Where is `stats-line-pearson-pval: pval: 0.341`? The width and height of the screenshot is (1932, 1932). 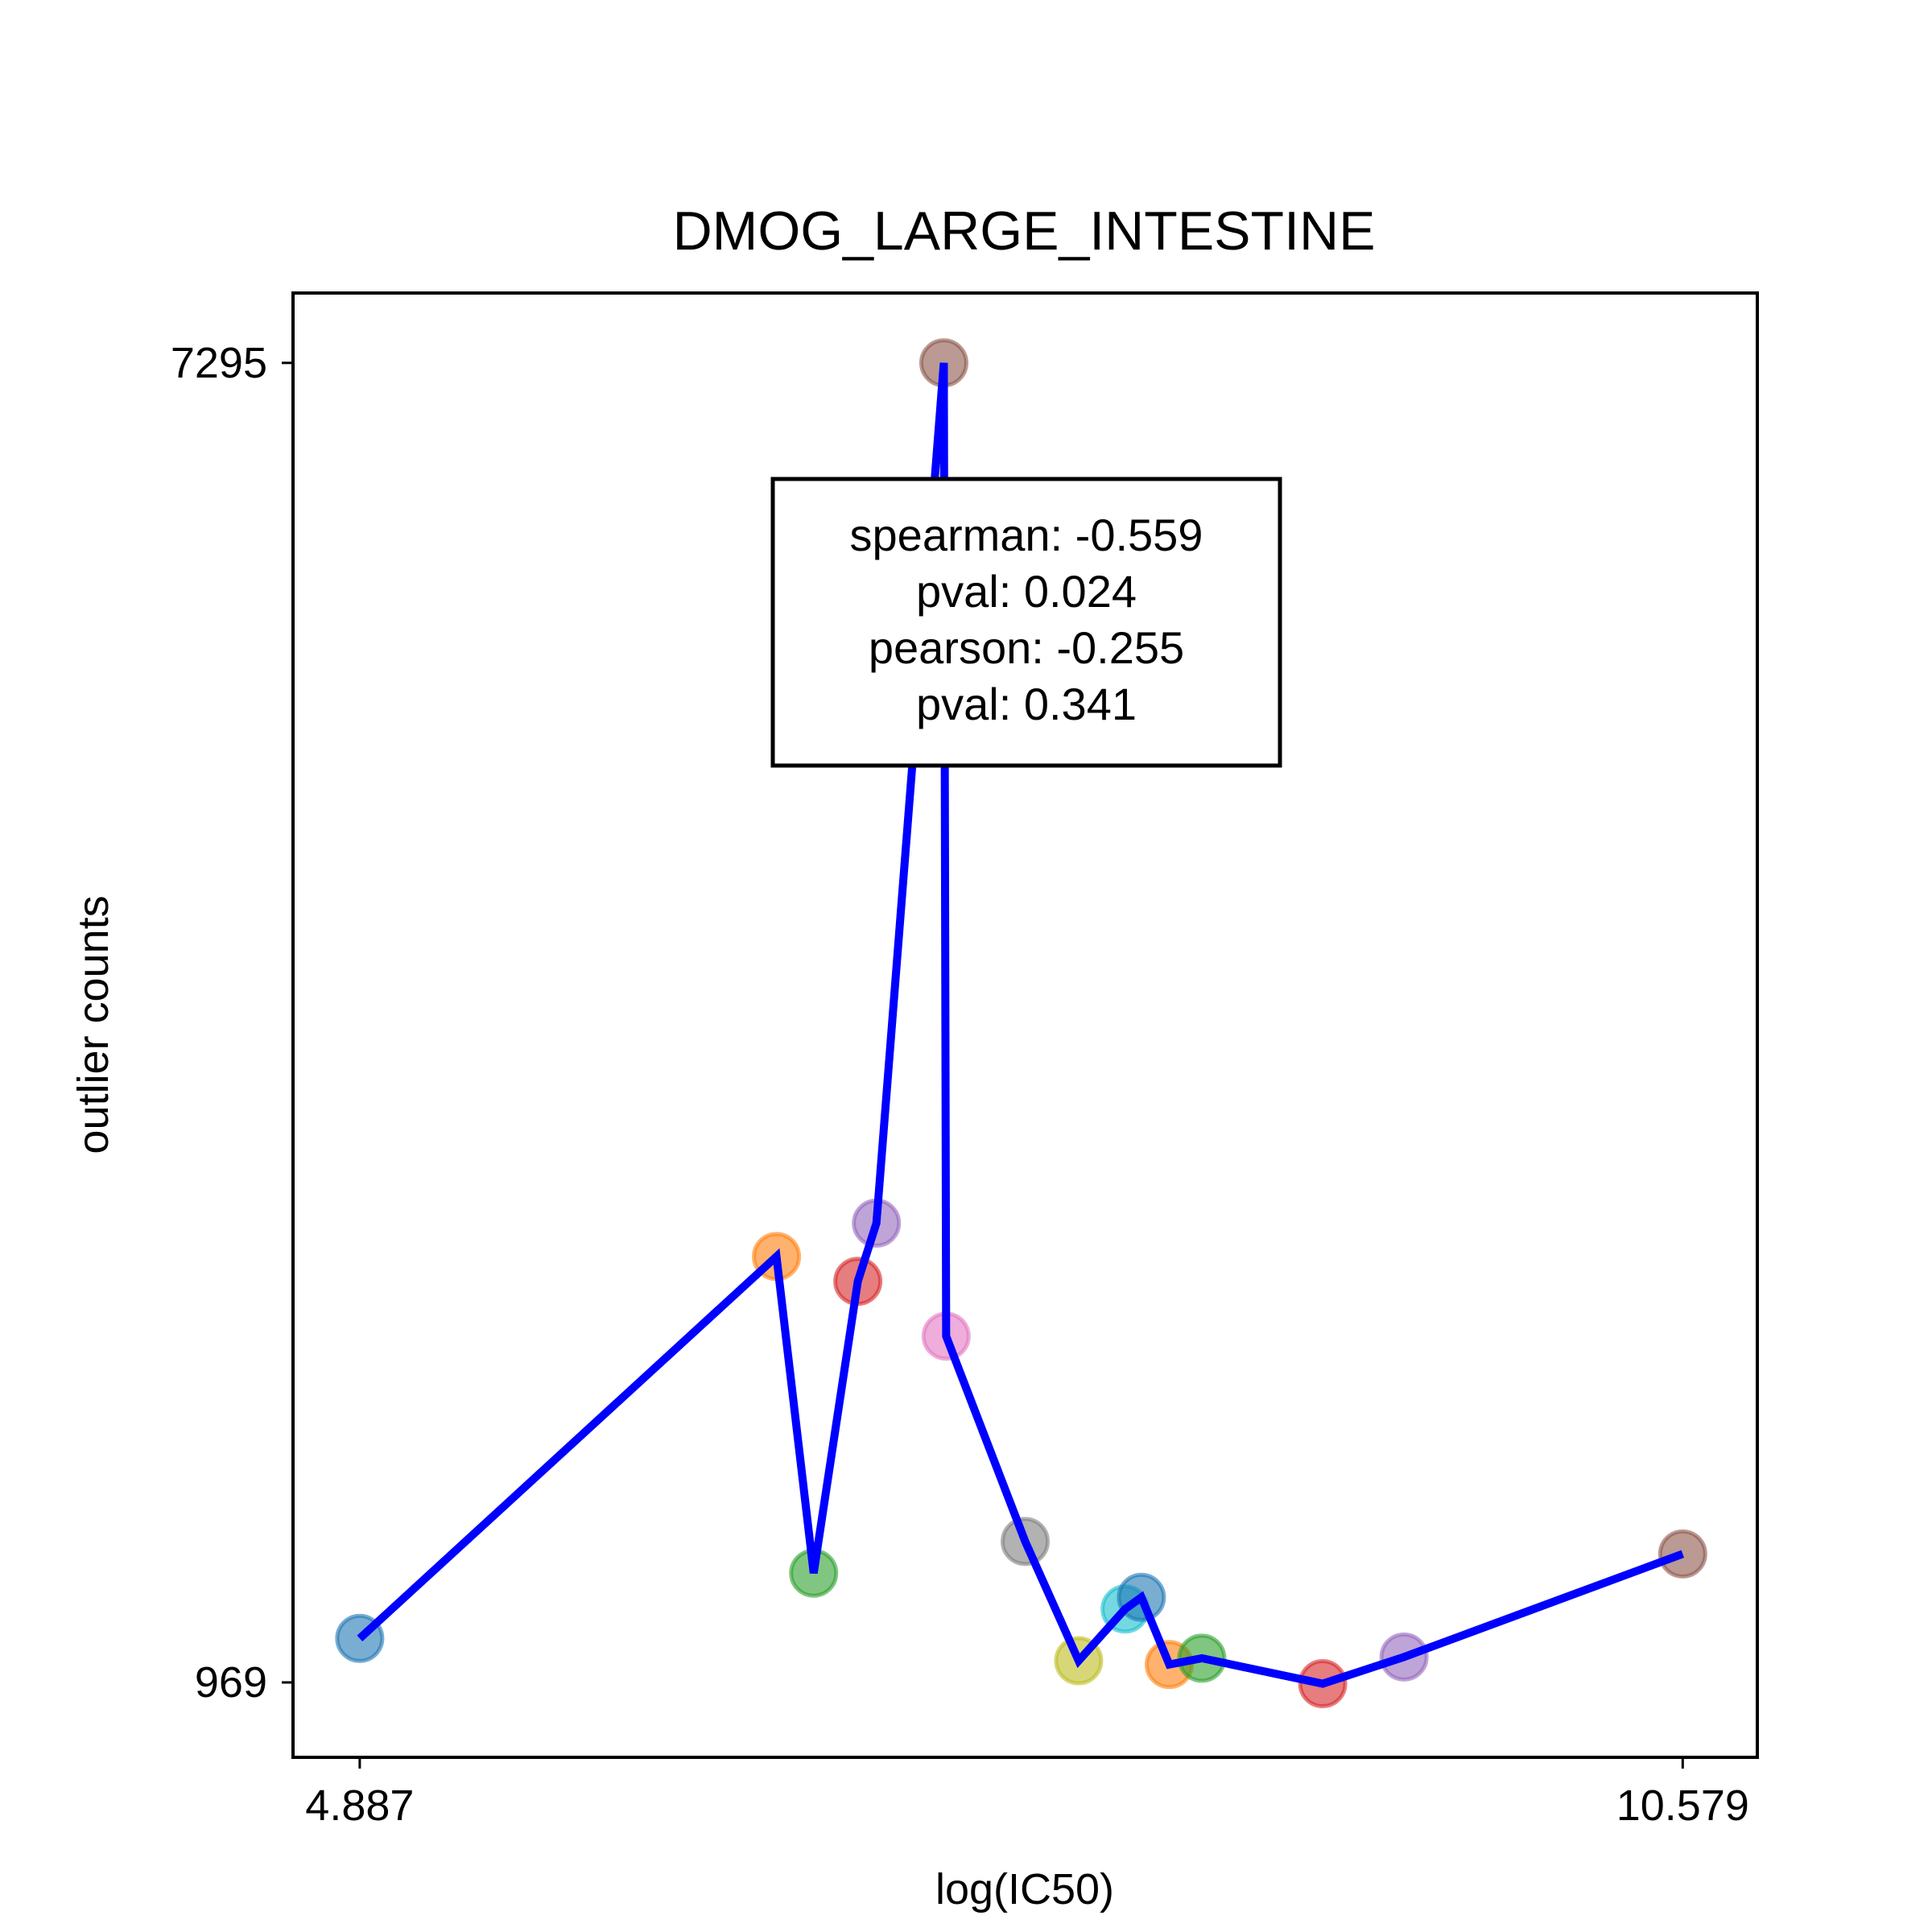
stats-line-pearson-pval: pval: 0.341 is located at coordinates (1026, 704).